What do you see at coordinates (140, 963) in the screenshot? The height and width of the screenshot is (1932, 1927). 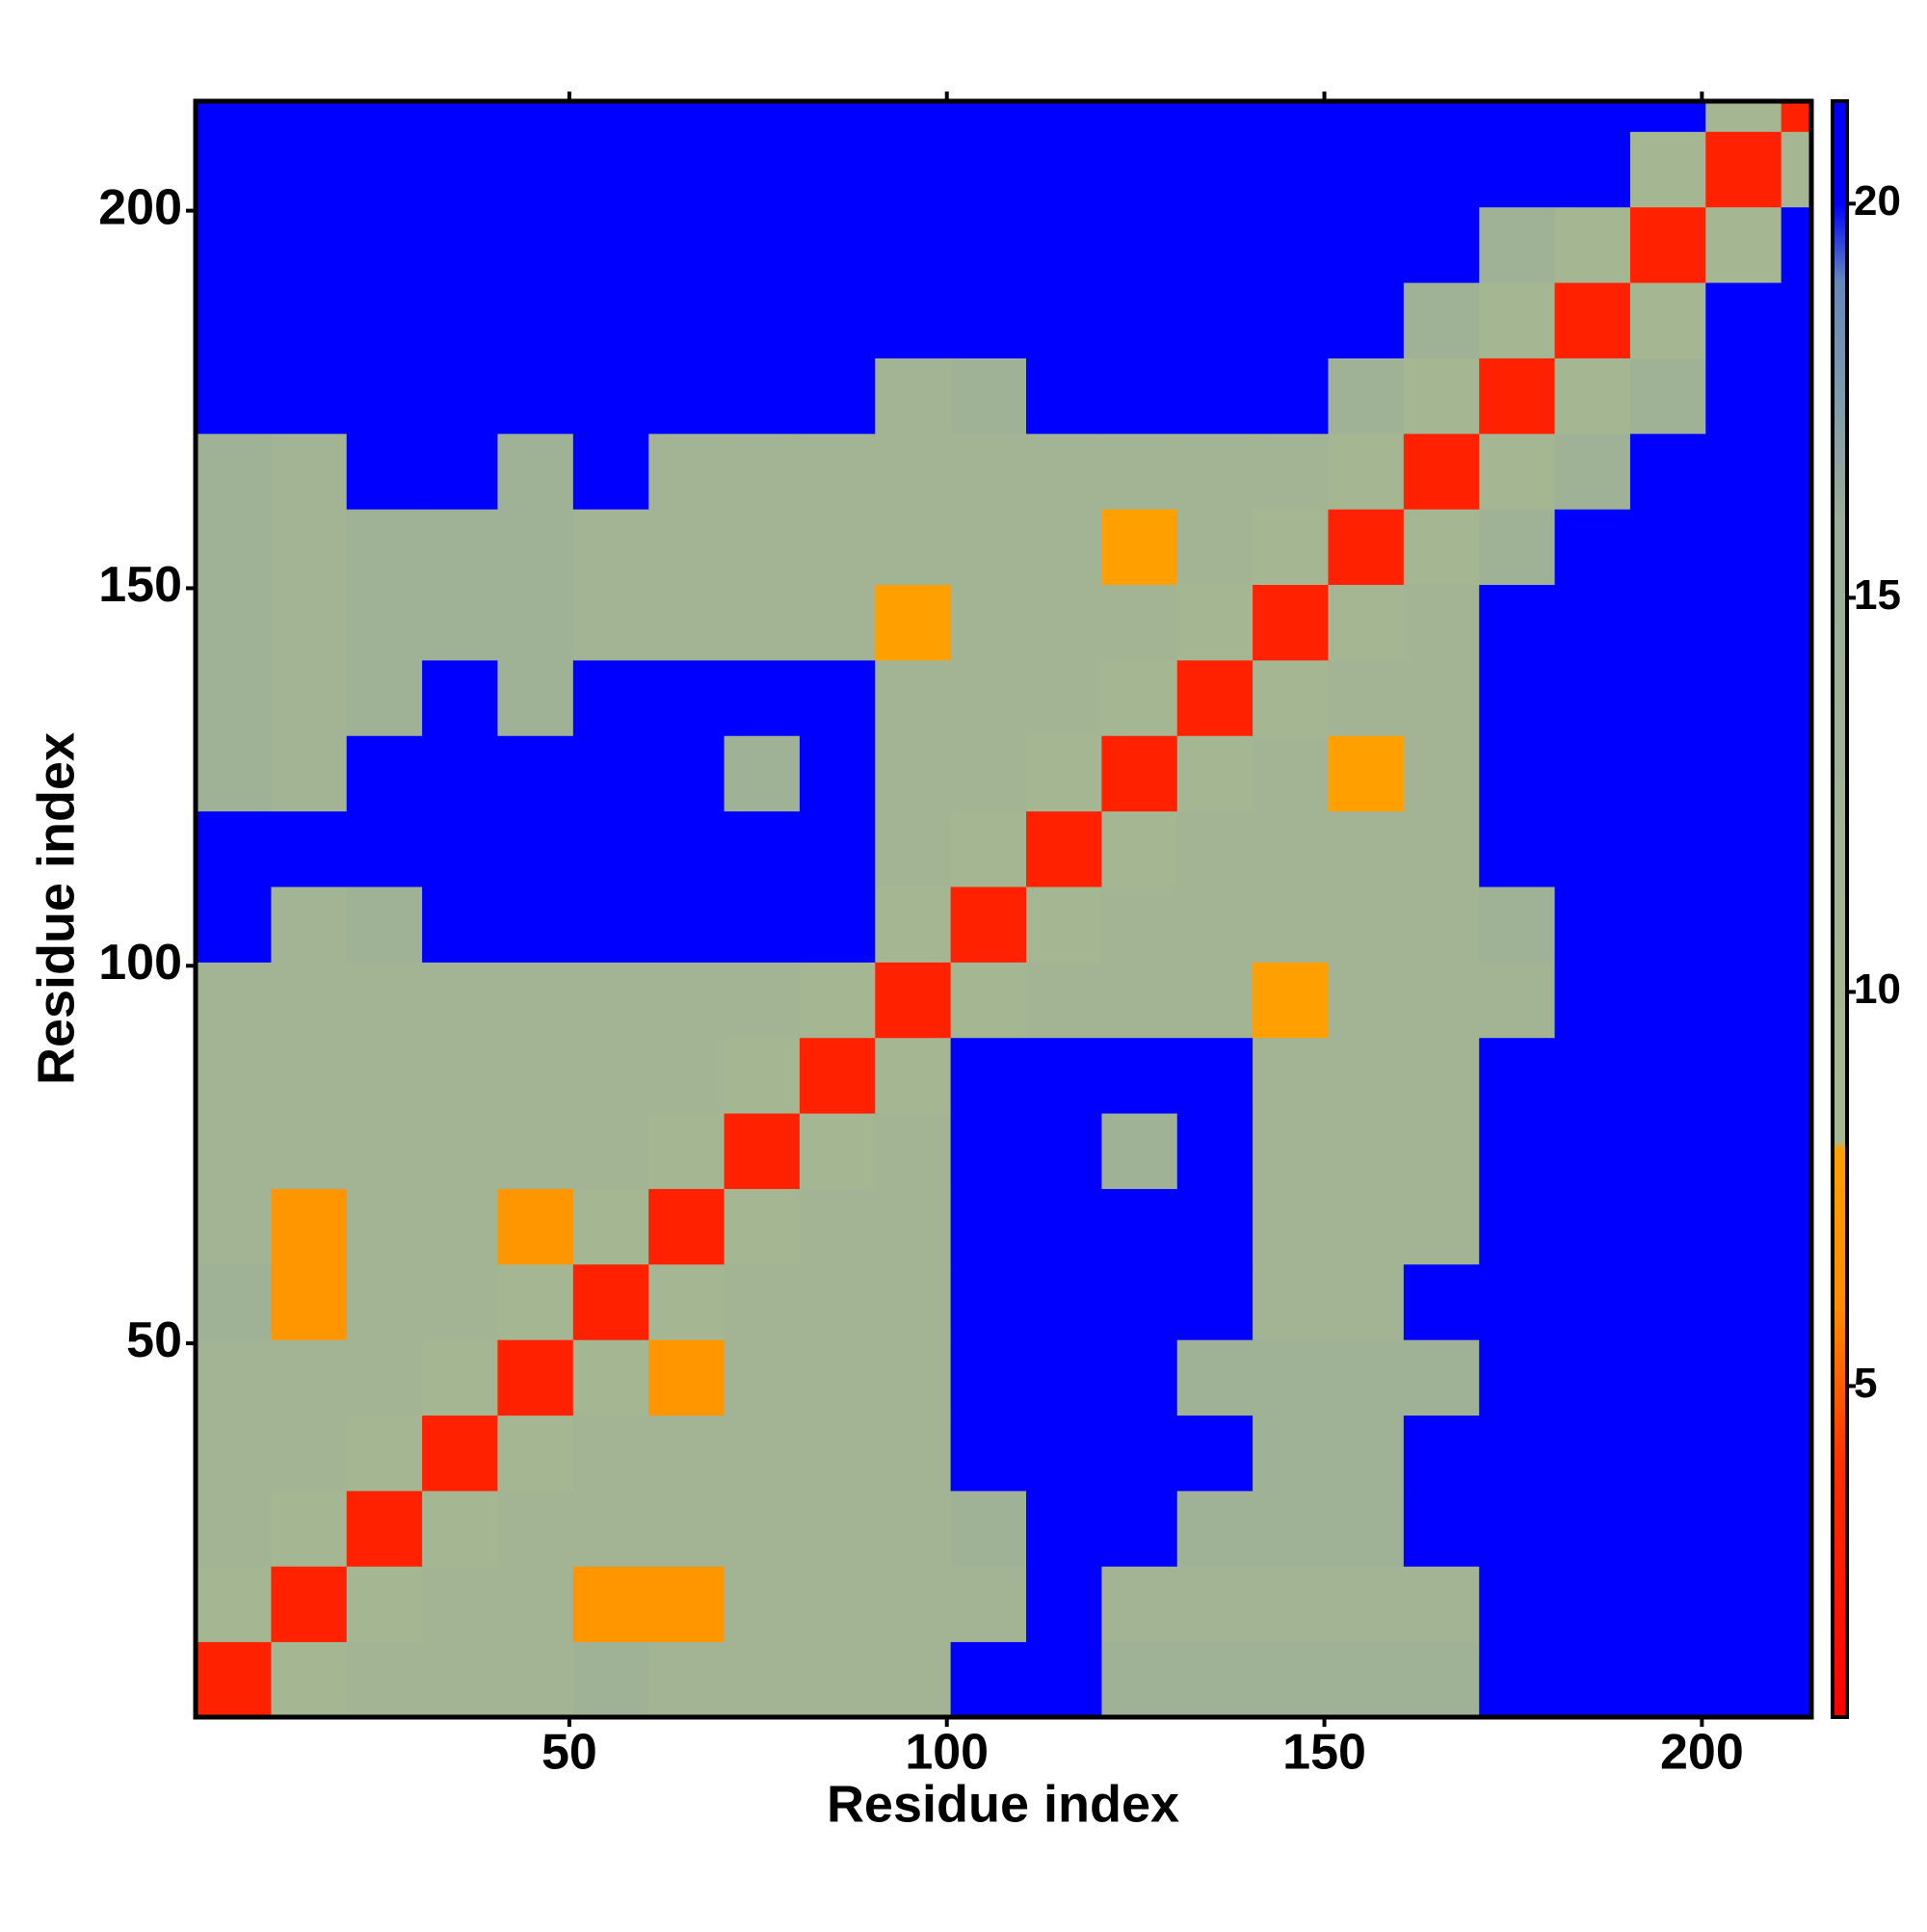 I see `y-tick-label: 100` at bounding box center [140, 963].